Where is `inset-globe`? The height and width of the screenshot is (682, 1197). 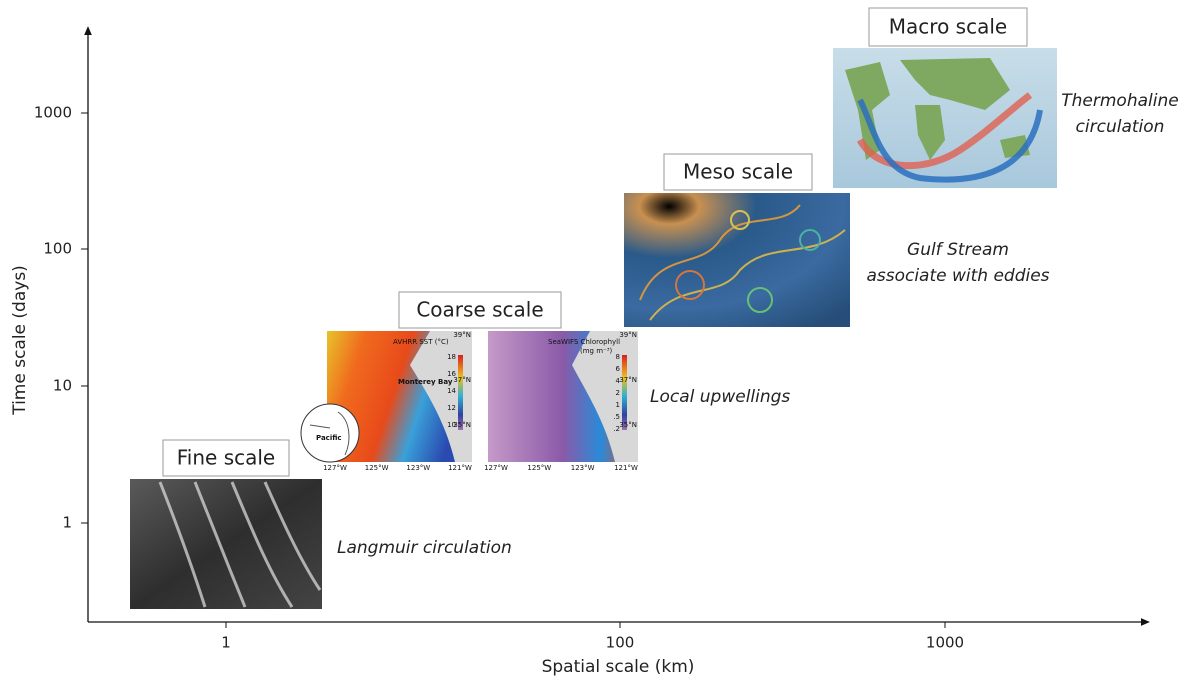 inset-globe is located at coordinates (330, 433).